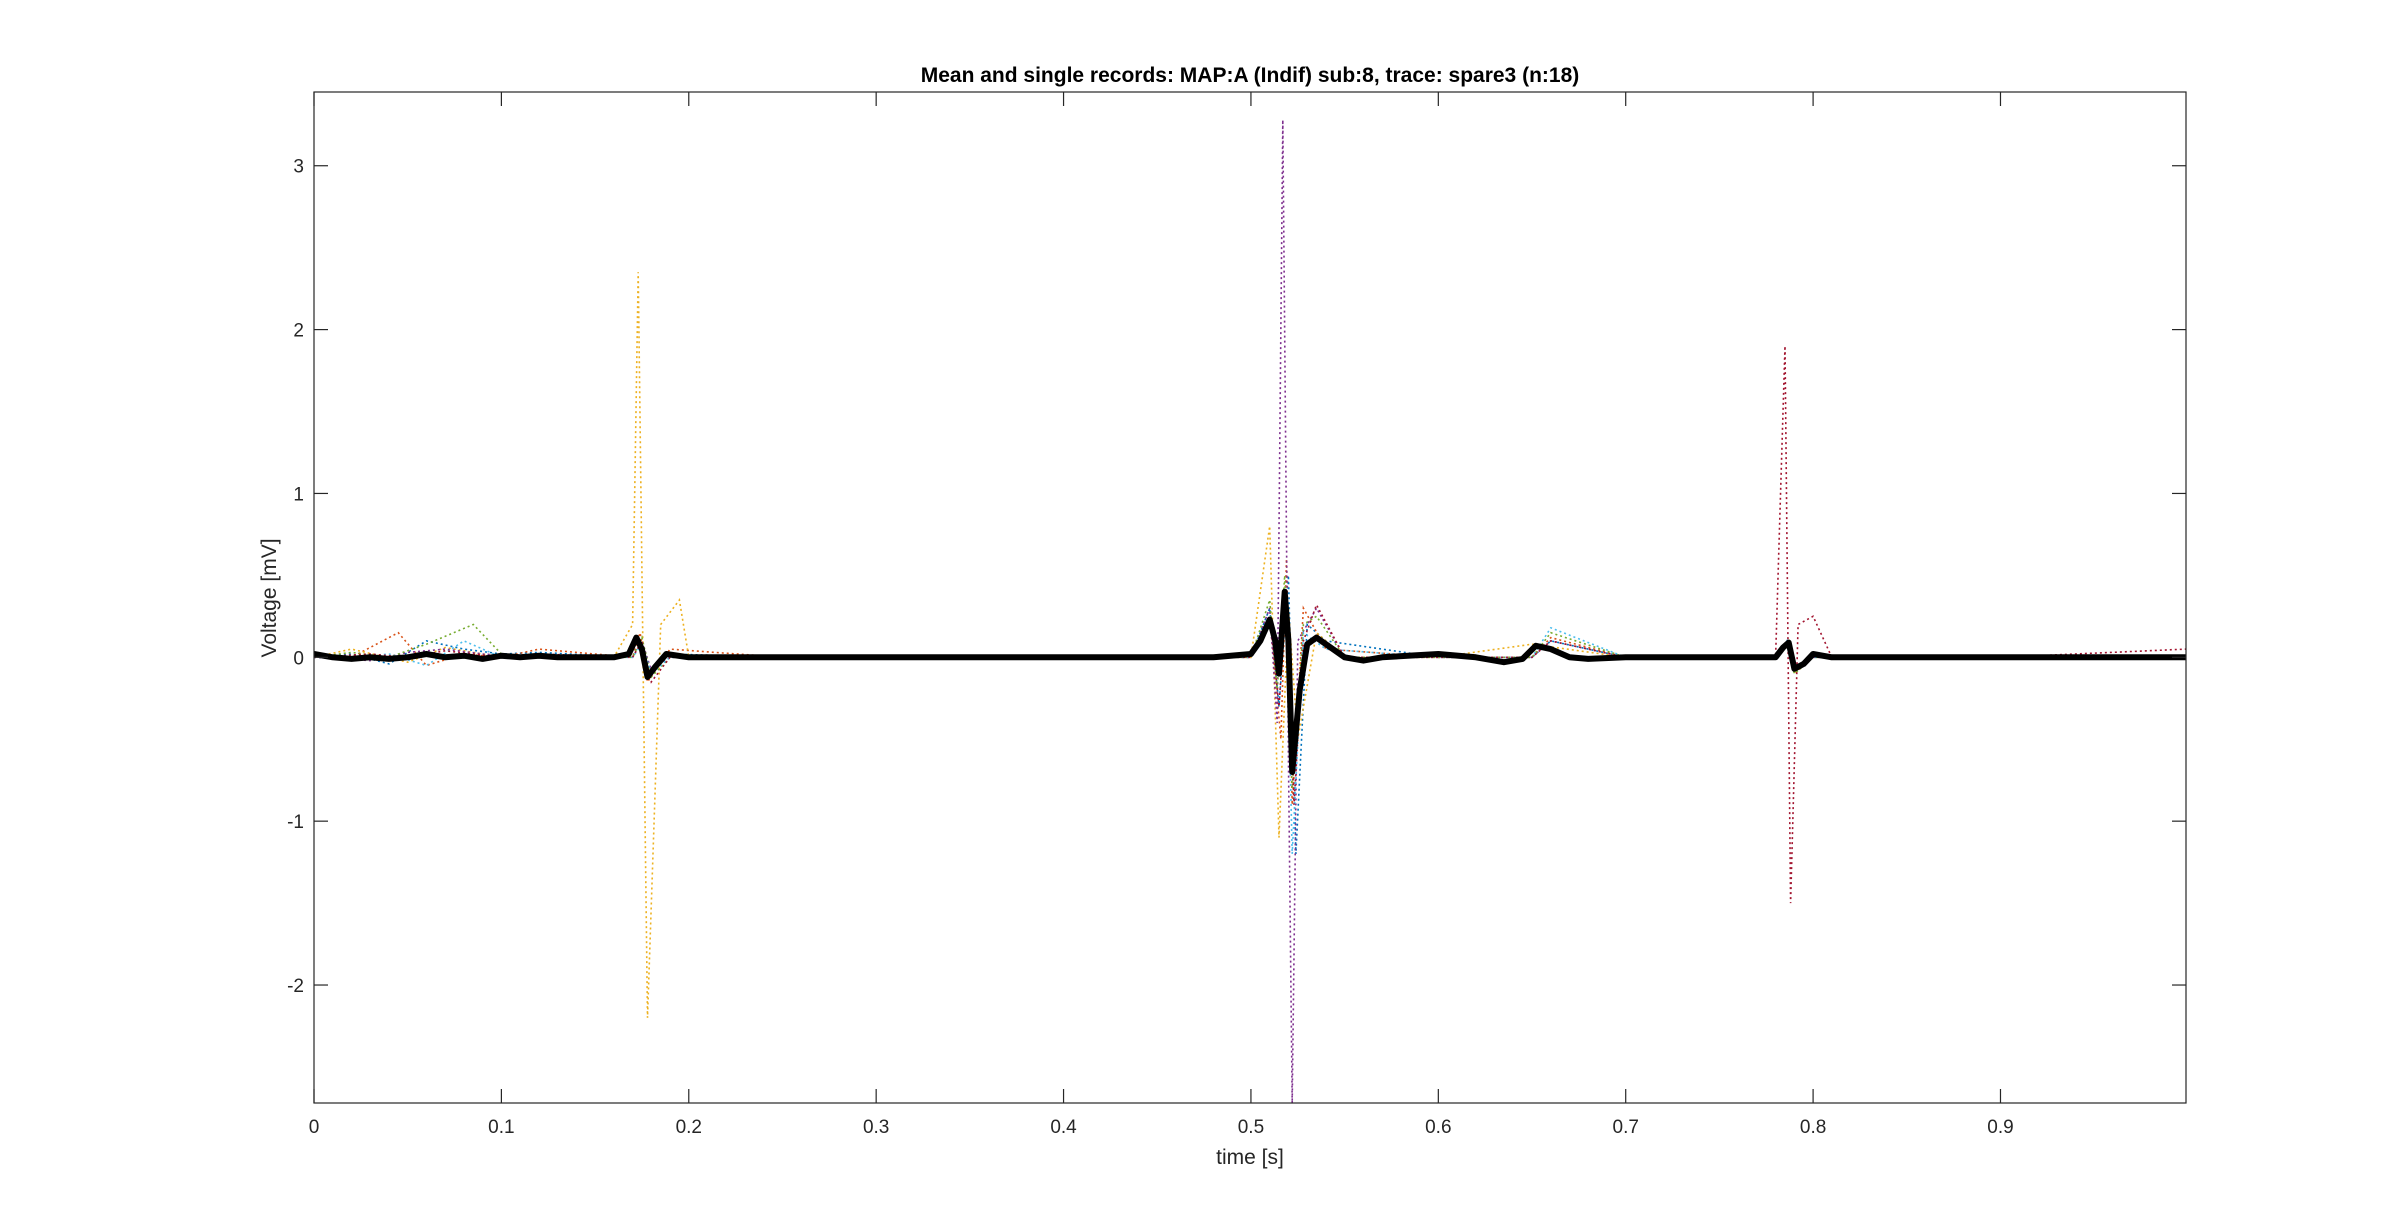 This screenshot has height=1232, width=2400. I want to click on x-tick-label: 0.5, so click(1251, 1127).